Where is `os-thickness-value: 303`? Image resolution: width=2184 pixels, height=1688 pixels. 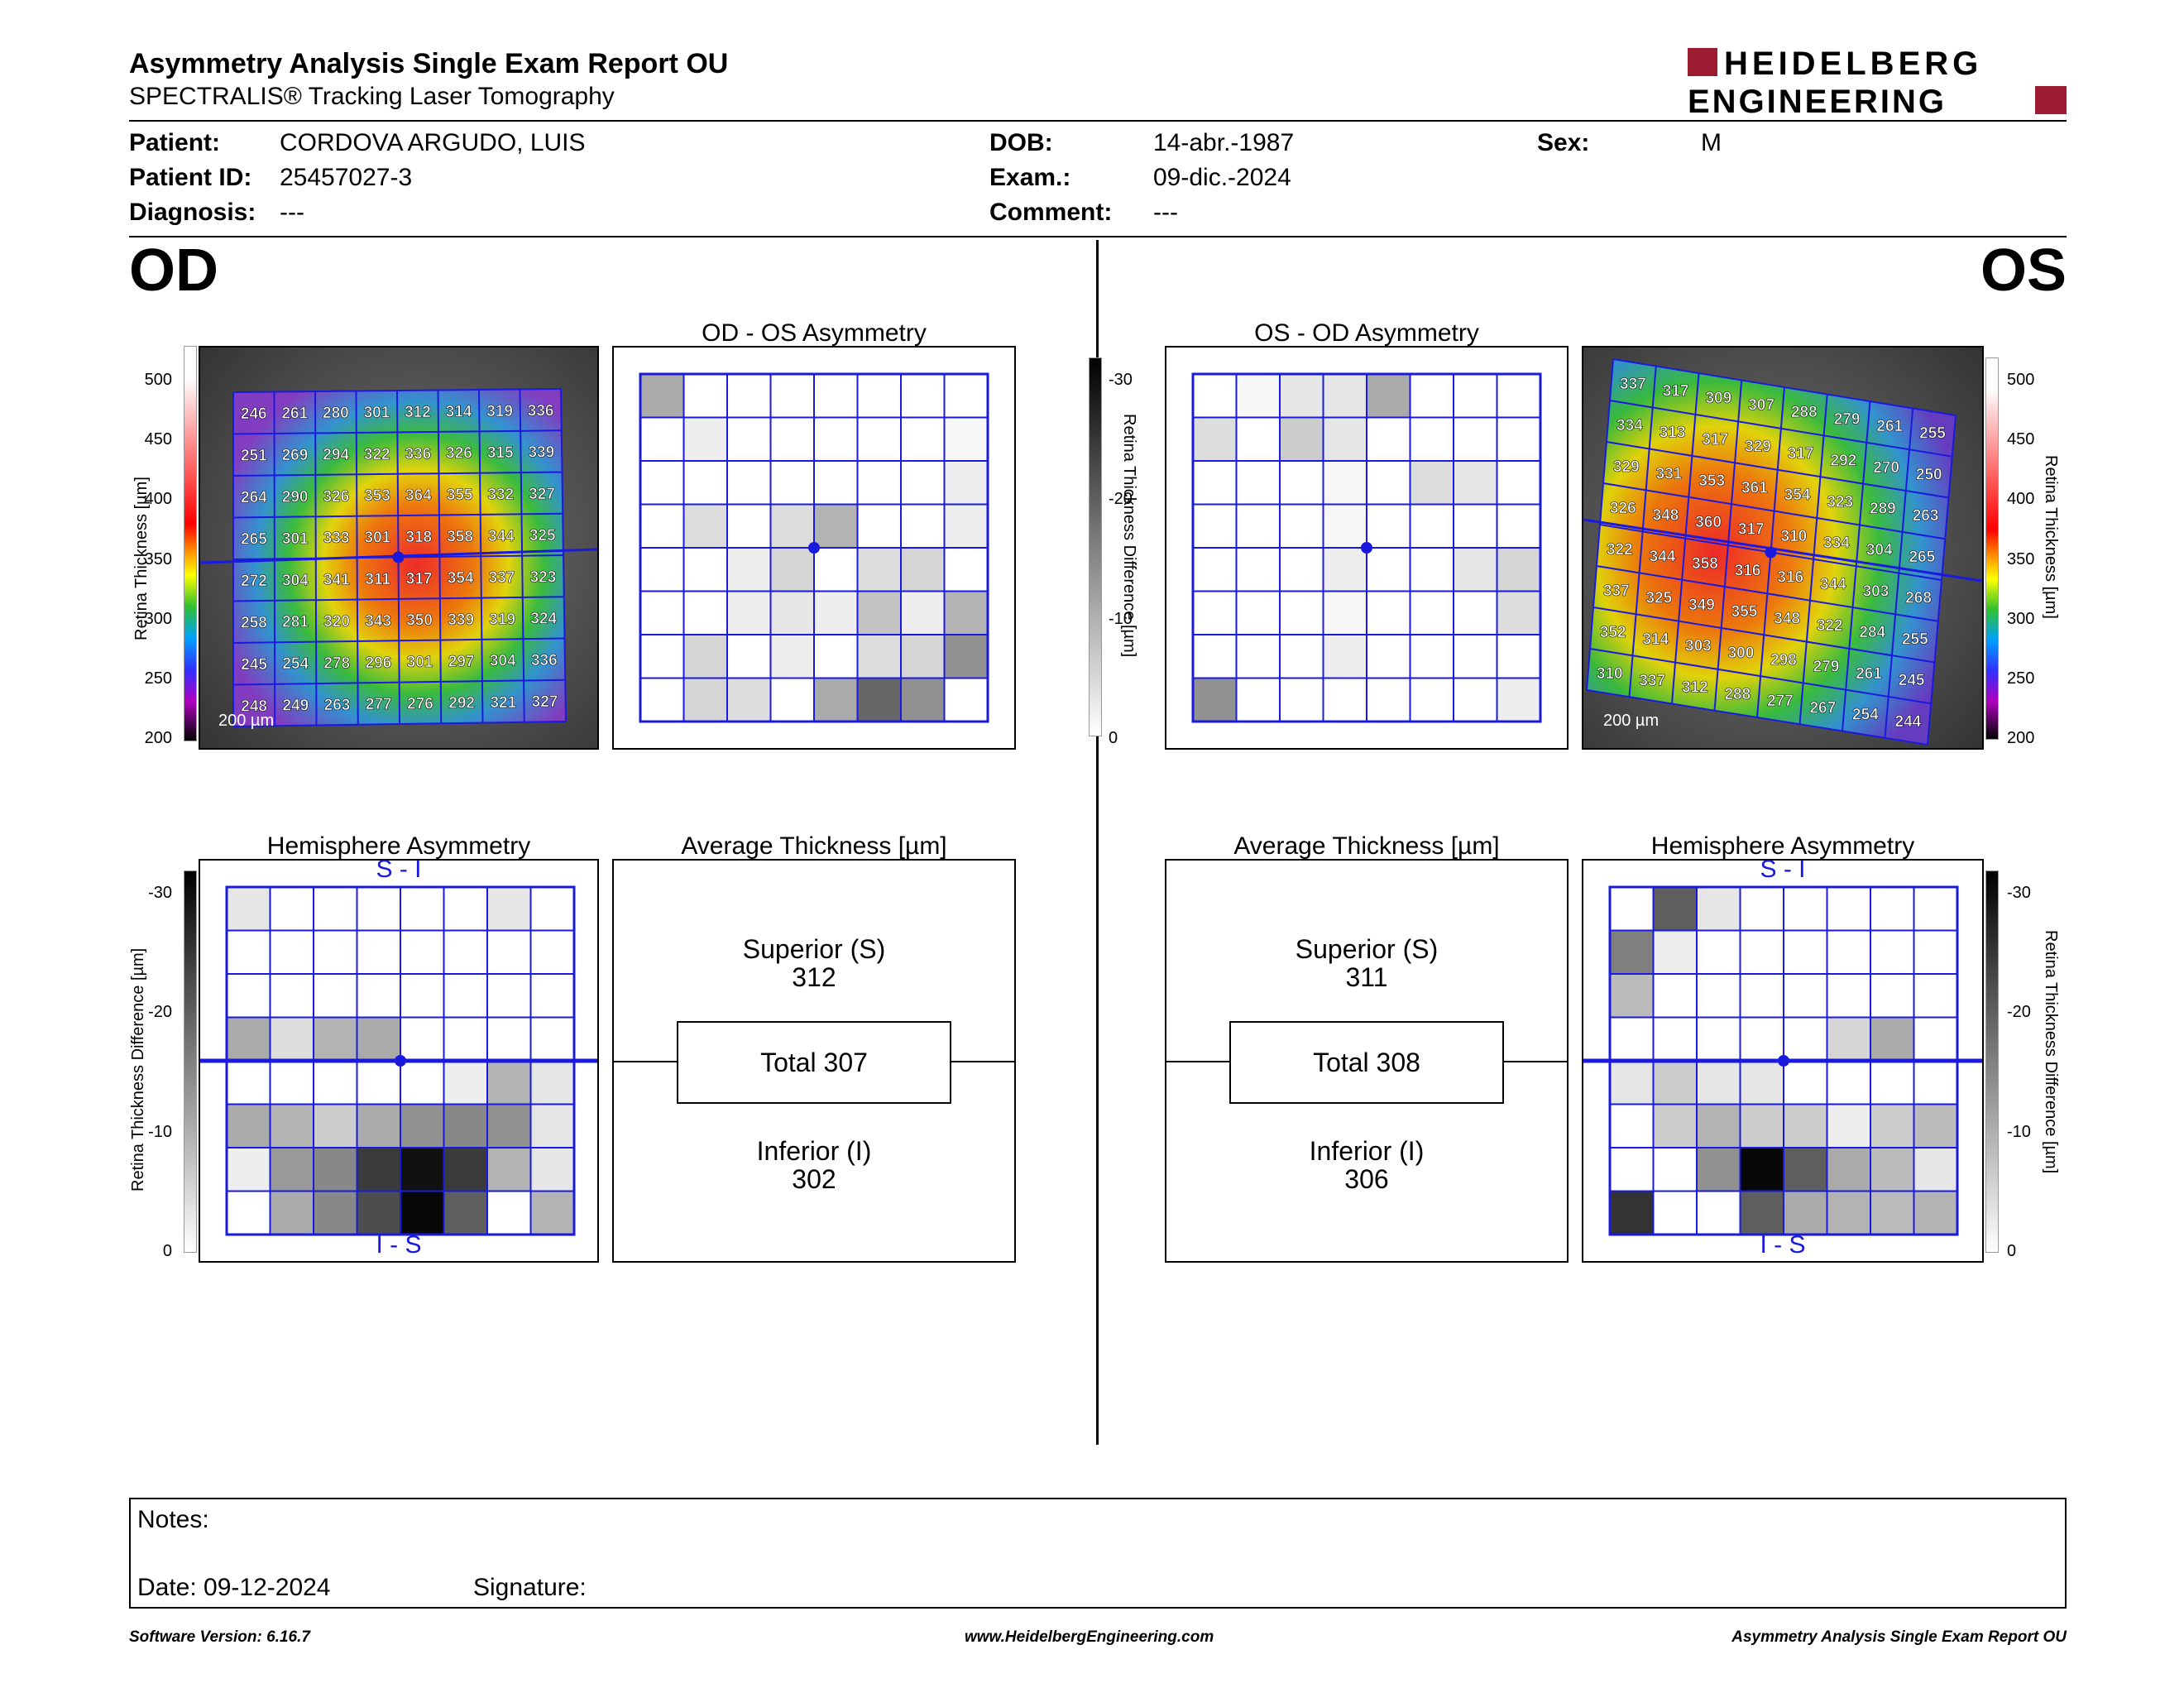
os-thickness-value: 303 is located at coordinates (1698, 646).